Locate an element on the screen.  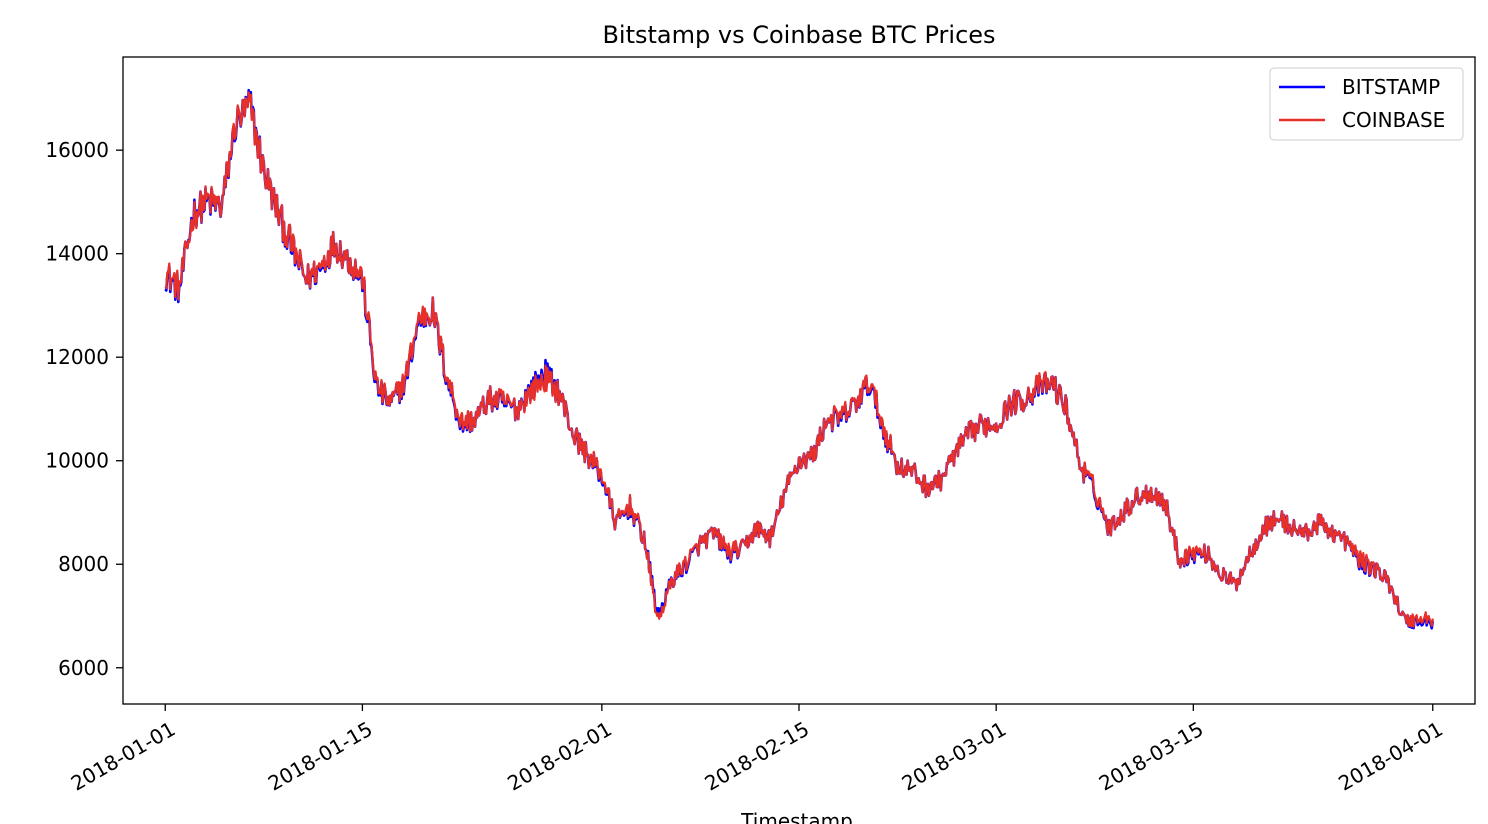
x-tick-label: 2018-03-01 is located at coordinates (954, 756).